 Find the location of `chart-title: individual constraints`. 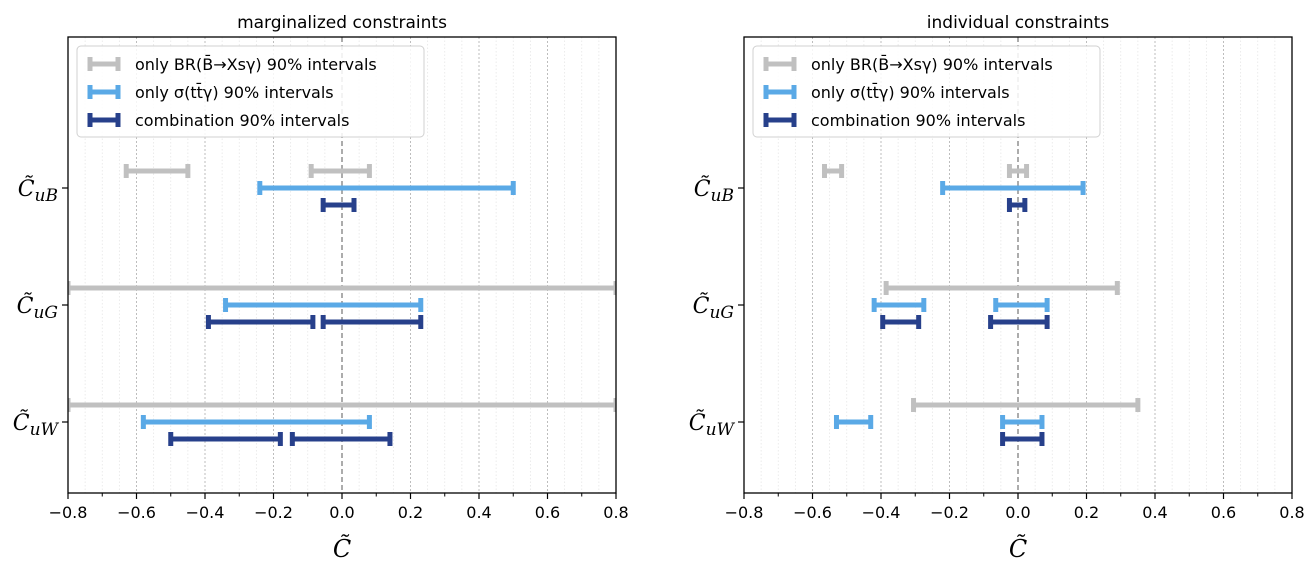

chart-title: individual constraints is located at coordinates (1018, 23).